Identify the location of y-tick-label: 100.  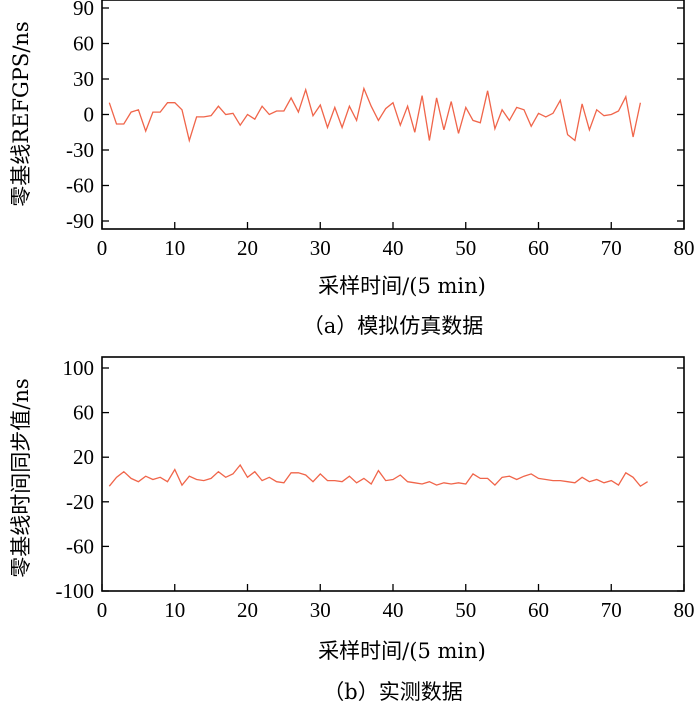
(79, 368).